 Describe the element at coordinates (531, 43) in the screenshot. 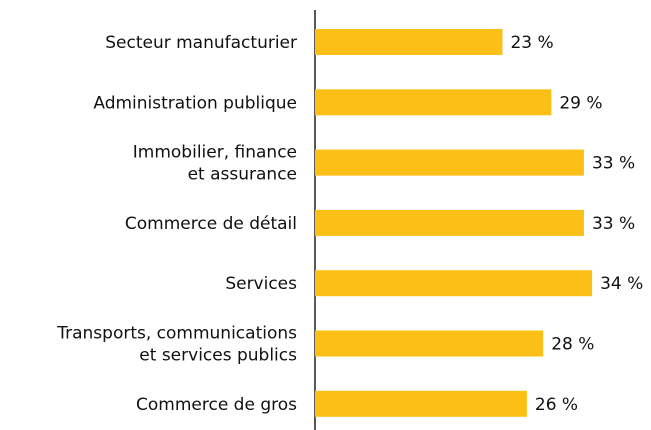

I see `value-label: 23 %` at that location.